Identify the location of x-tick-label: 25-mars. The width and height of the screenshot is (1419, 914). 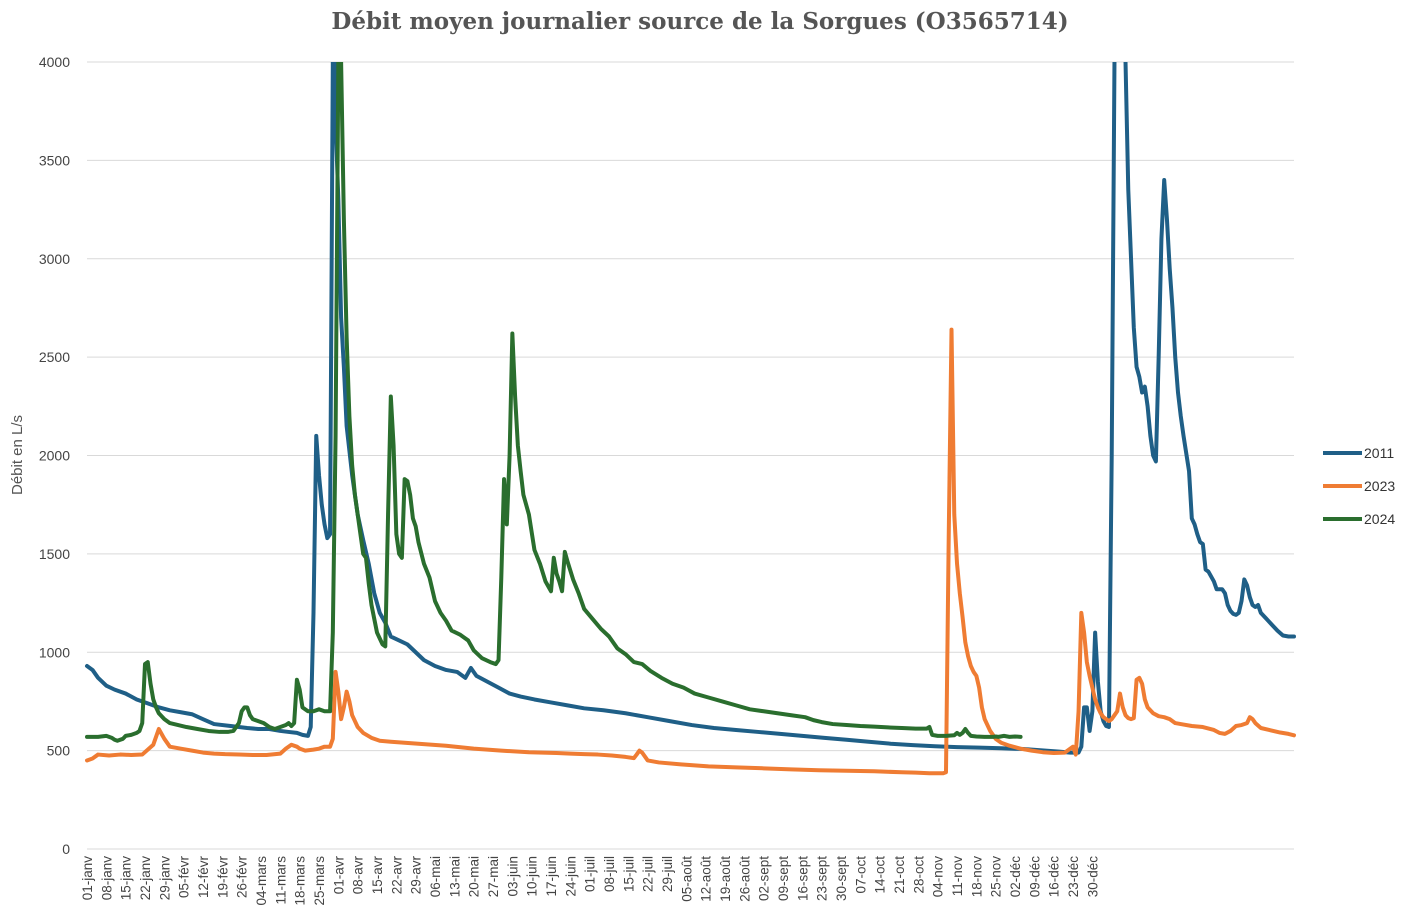
(319, 881).